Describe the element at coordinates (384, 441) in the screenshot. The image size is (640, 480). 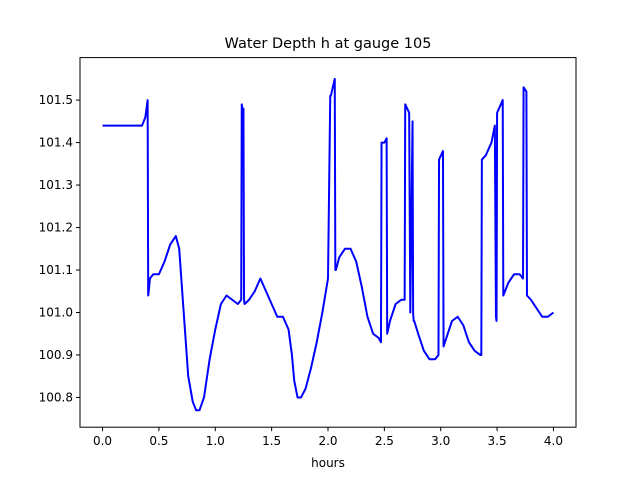
I see `x-tick-label: 2.5` at that location.